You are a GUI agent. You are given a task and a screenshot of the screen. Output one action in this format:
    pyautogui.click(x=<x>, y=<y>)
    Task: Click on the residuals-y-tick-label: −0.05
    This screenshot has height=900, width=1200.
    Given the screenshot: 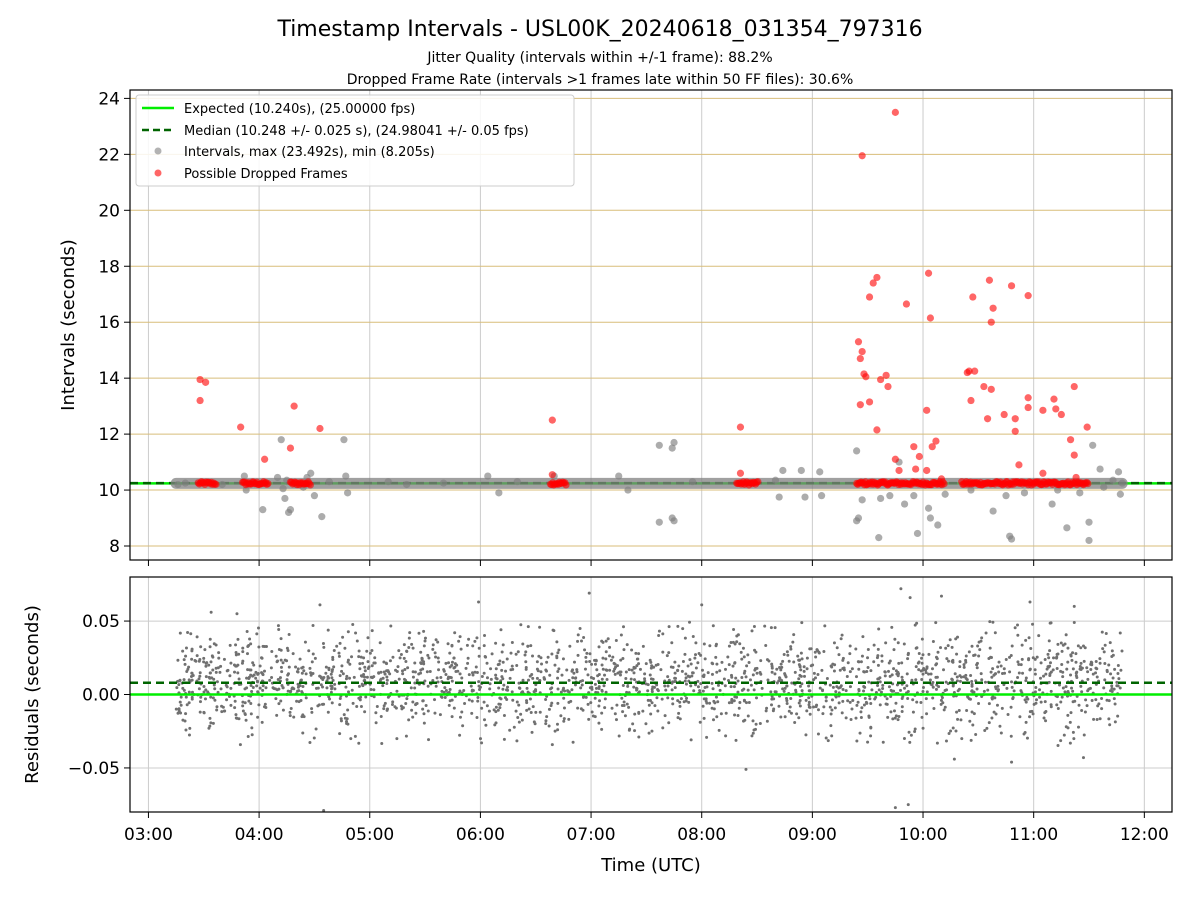 What is the action you would take?
    pyautogui.click(x=94, y=769)
    